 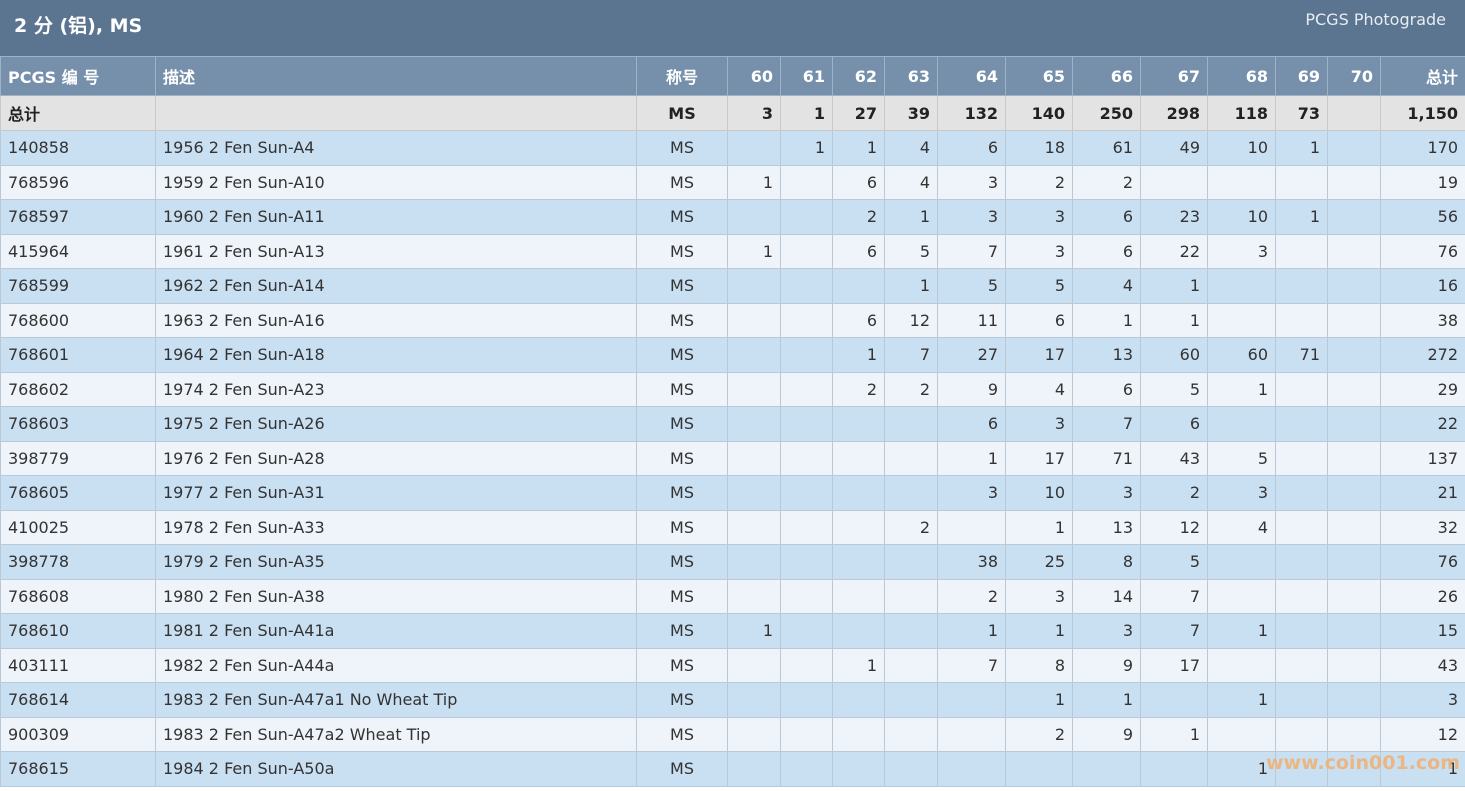 What do you see at coordinates (732, 389) in the screenshot?
I see `data-row: 768602 1974 2 Fen Sun-A23 MS 2 2 9 4 6 5 1 29` at bounding box center [732, 389].